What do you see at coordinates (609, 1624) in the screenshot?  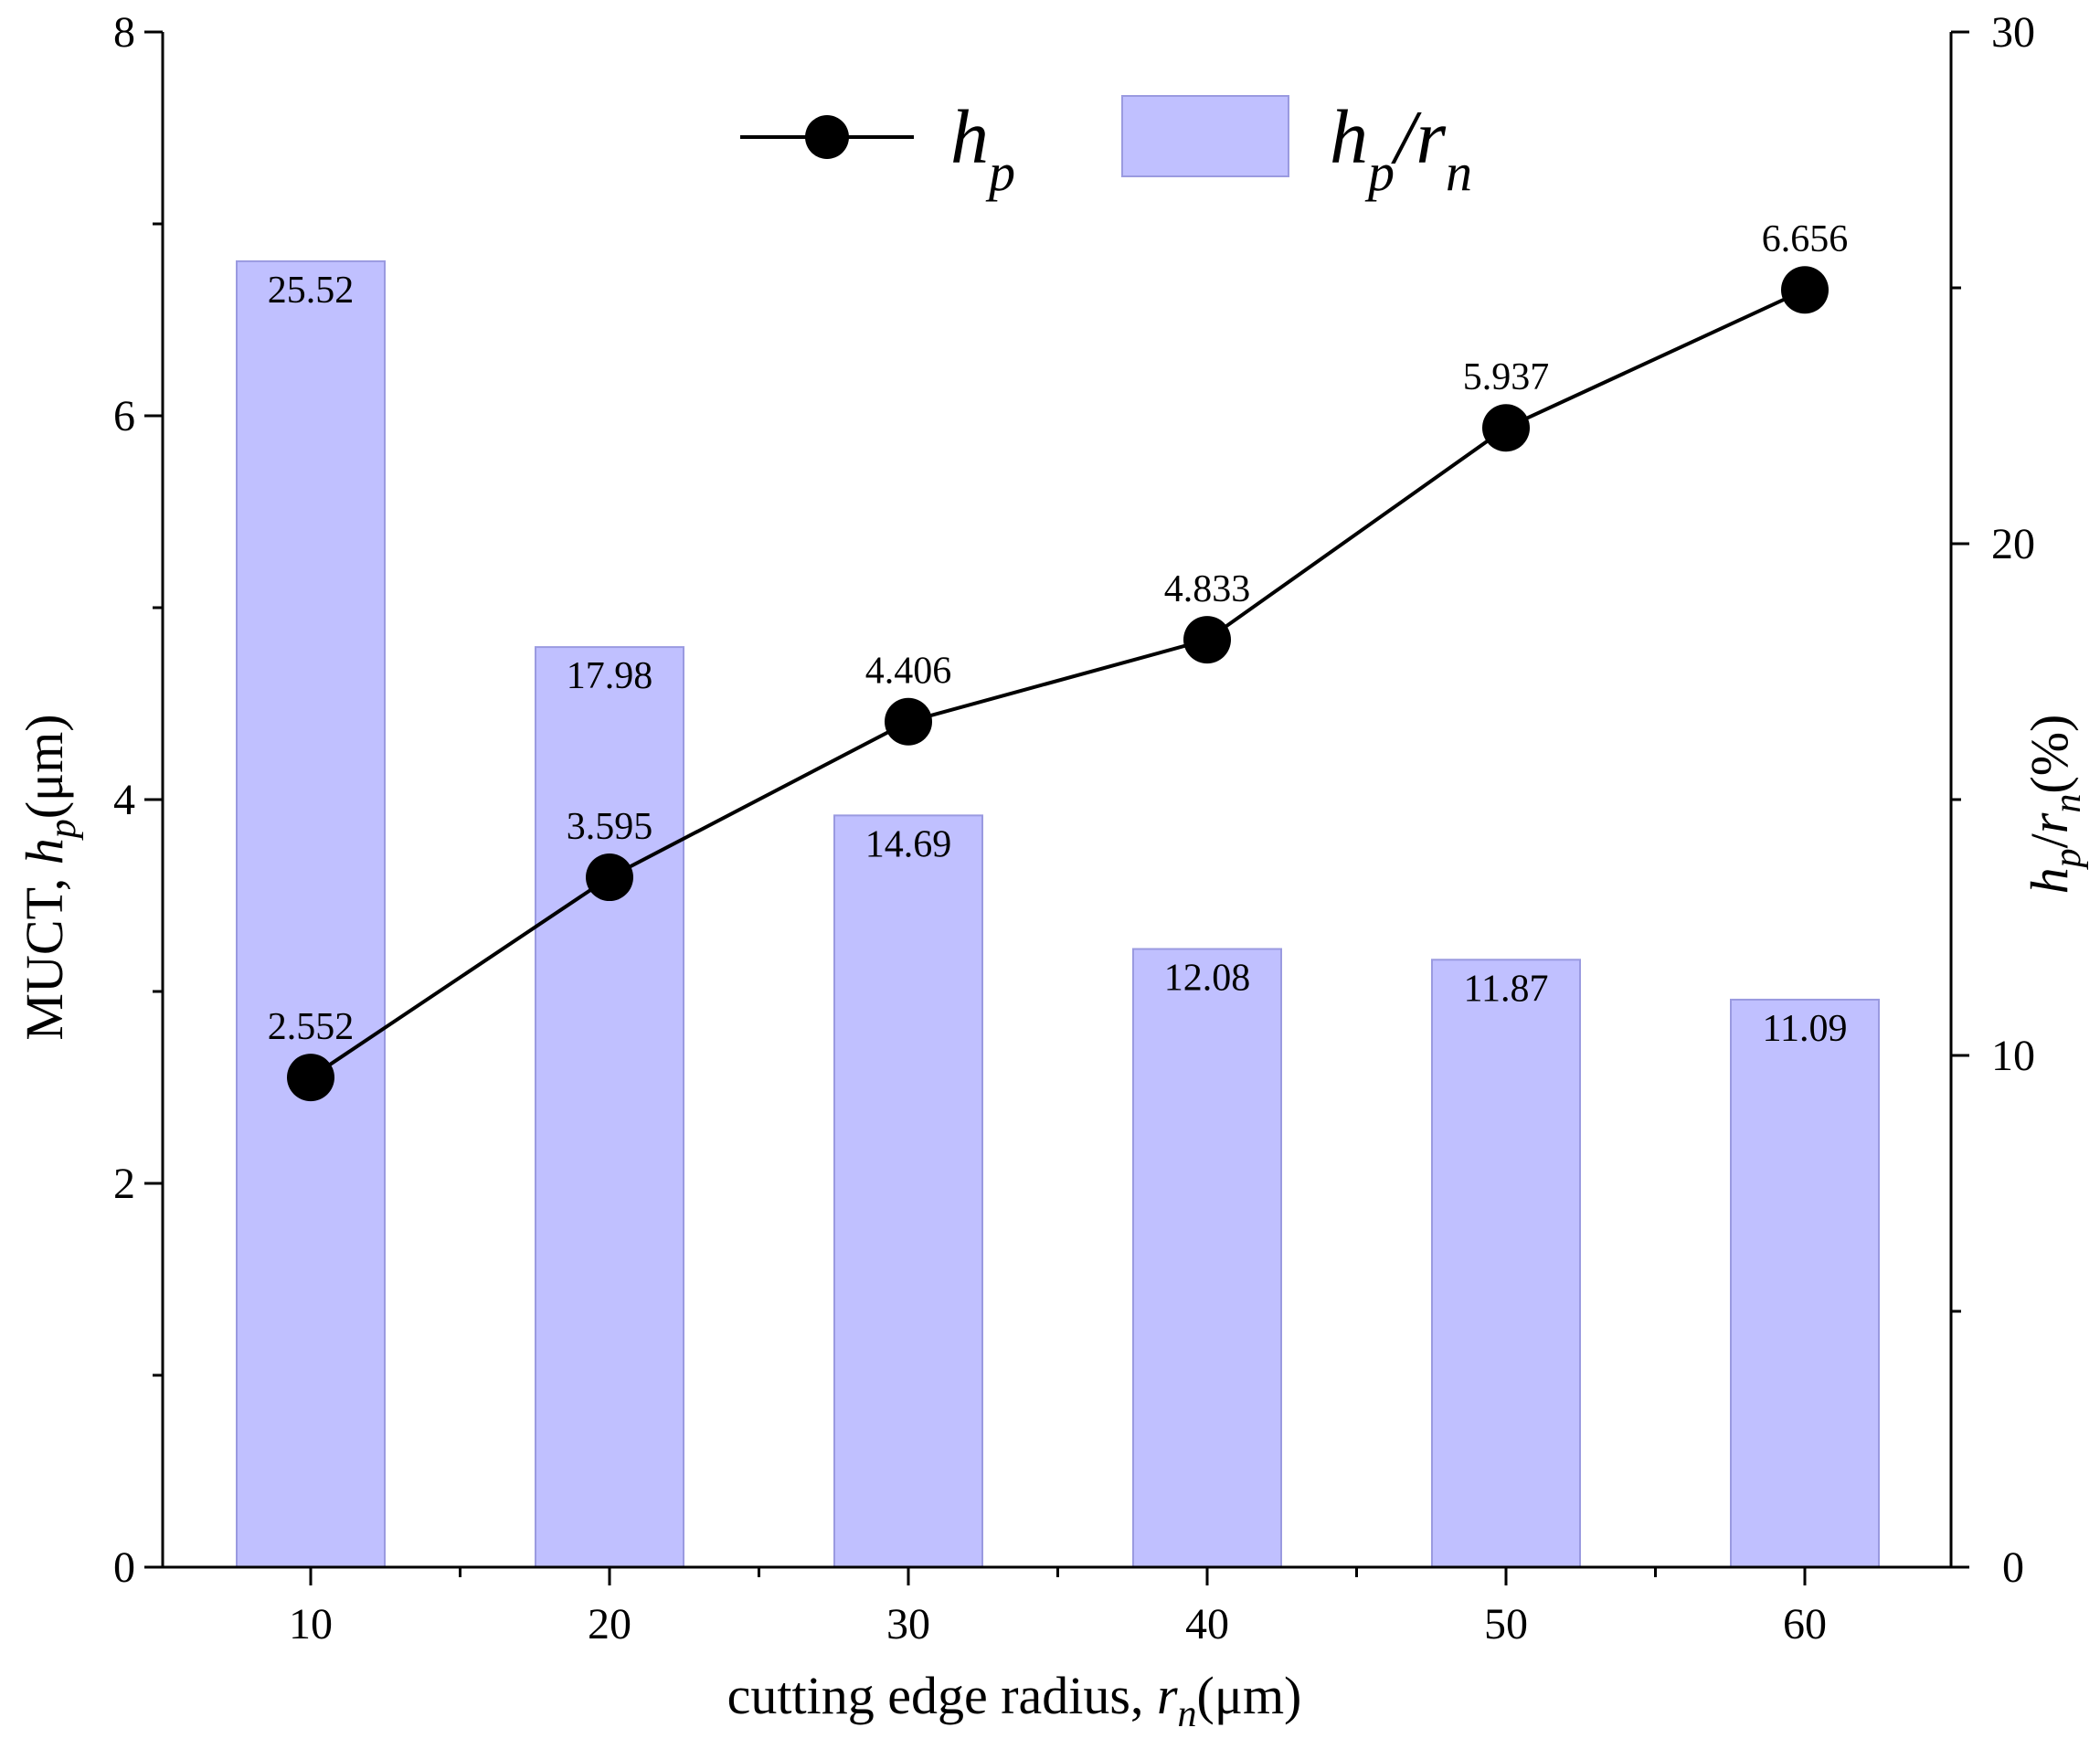 I see `x-tick-label-20: 20` at bounding box center [609, 1624].